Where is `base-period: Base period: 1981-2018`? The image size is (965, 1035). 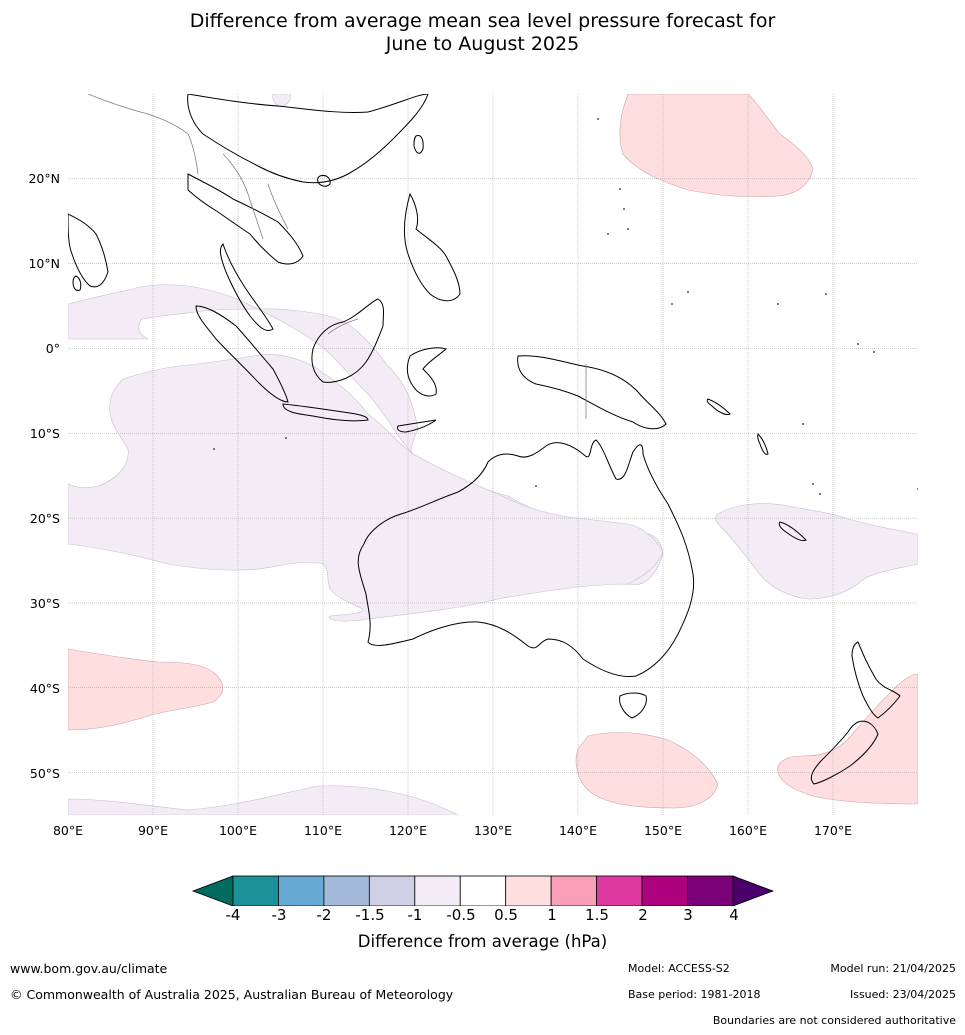 base-period: Base period: 1981-2018 is located at coordinates (694, 994).